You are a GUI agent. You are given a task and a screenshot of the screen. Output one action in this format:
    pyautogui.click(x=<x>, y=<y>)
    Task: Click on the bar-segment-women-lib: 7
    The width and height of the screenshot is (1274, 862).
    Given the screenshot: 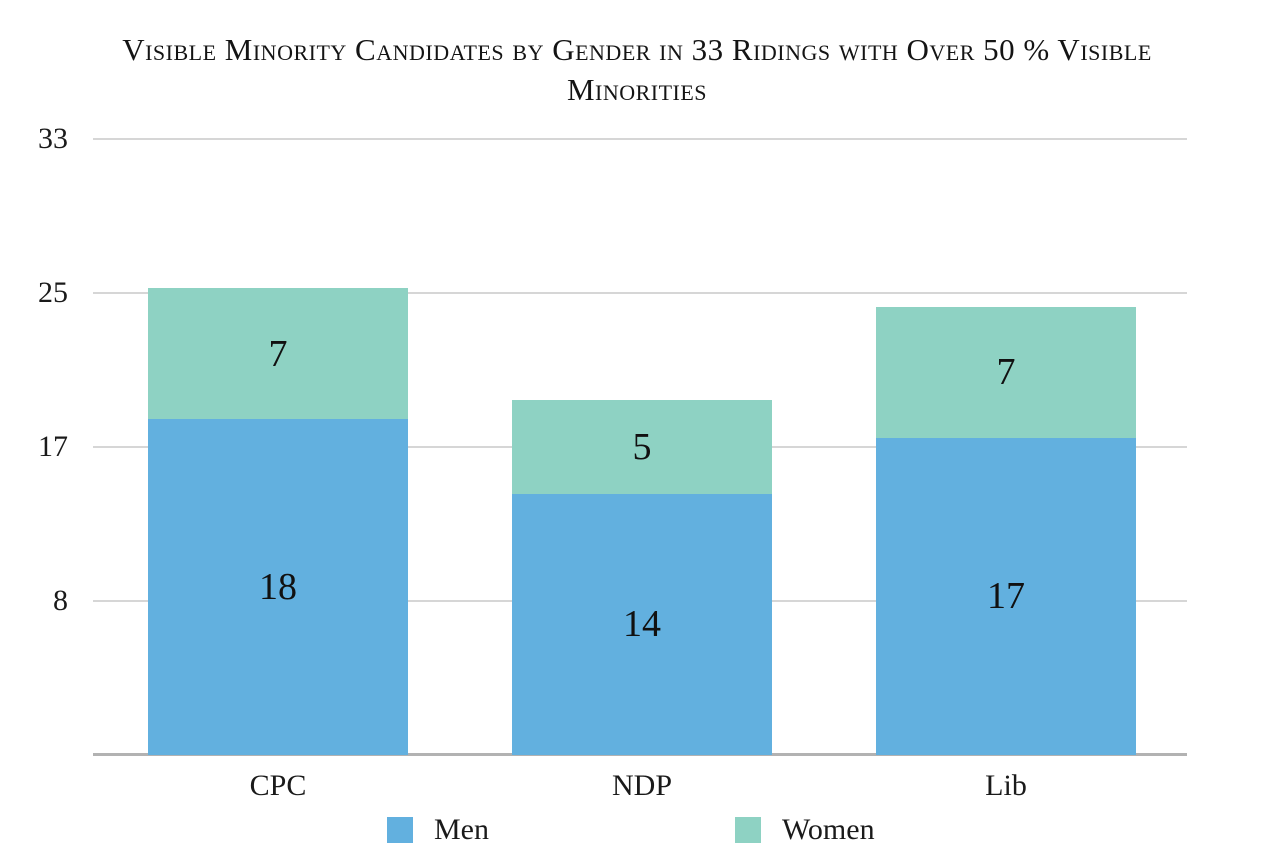 What is the action you would take?
    pyautogui.click(x=1006, y=372)
    